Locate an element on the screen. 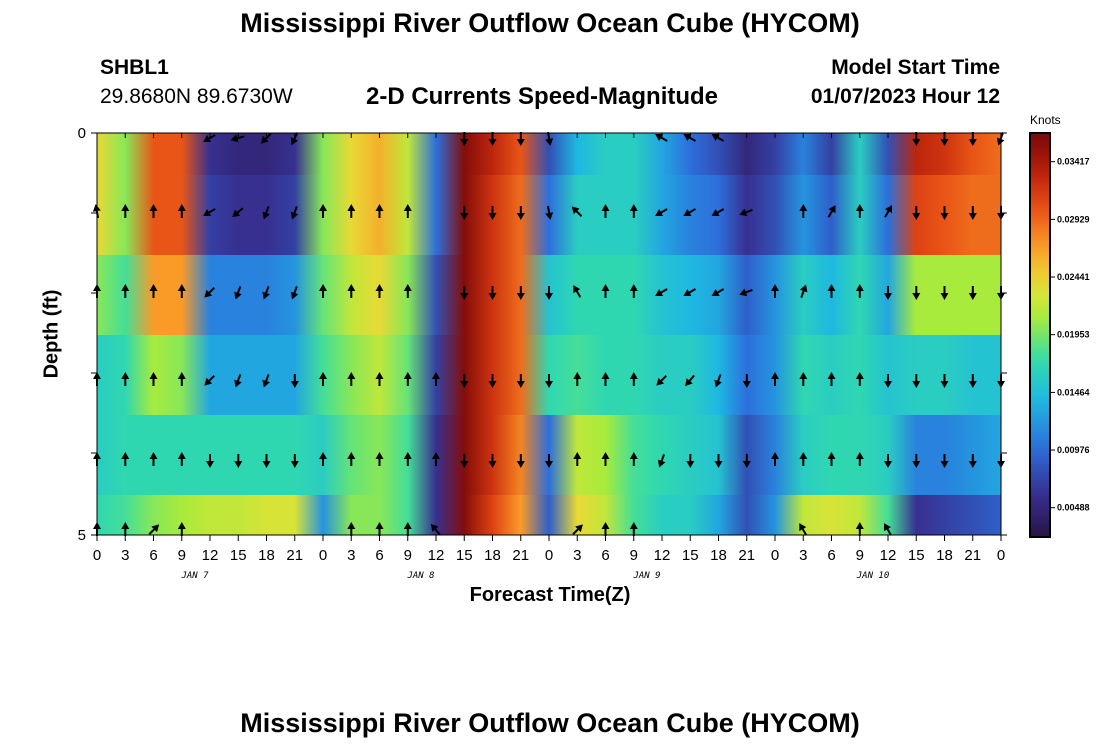 Image resolution: width=1100 pixels, height=750 pixels. x-tick-label: 3 is located at coordinates (125, 555).